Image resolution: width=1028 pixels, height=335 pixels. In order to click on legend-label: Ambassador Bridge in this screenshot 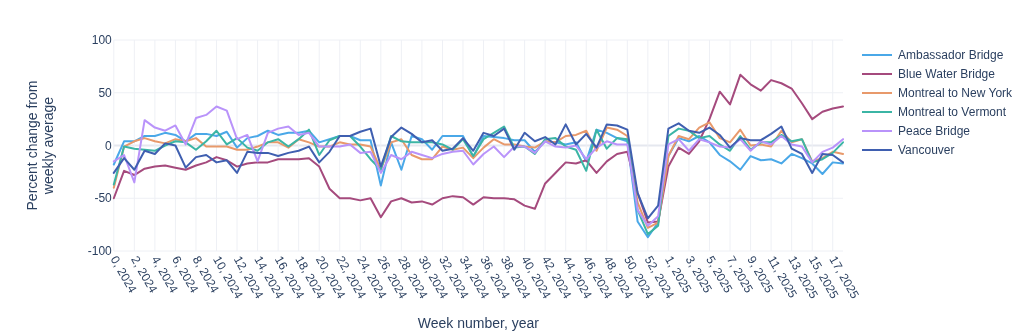, I will do `click(951, 55)`.